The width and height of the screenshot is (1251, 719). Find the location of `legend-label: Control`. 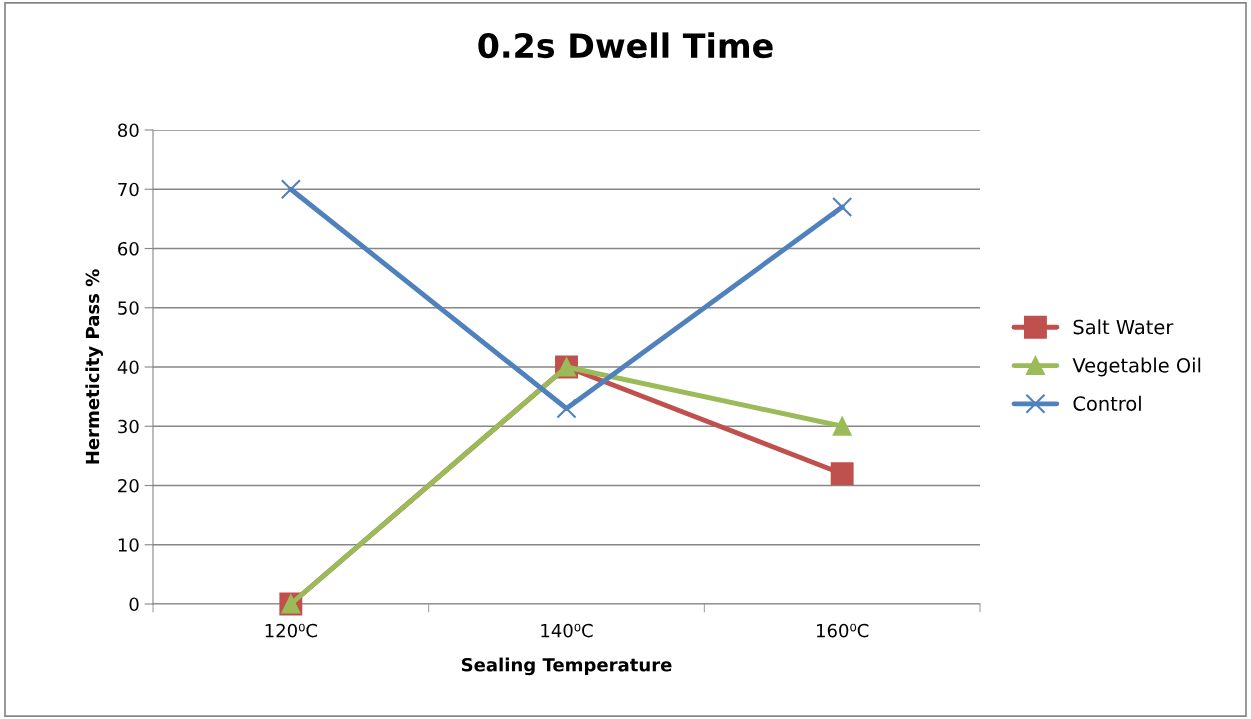

legend-label: Control is located at coordinates (1107, 403).